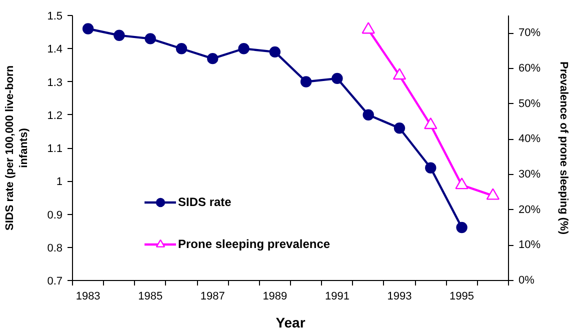 The width and height of the screenshot is (572, 333). I want to click on x-tick-label: 1985, so click(150, 296).